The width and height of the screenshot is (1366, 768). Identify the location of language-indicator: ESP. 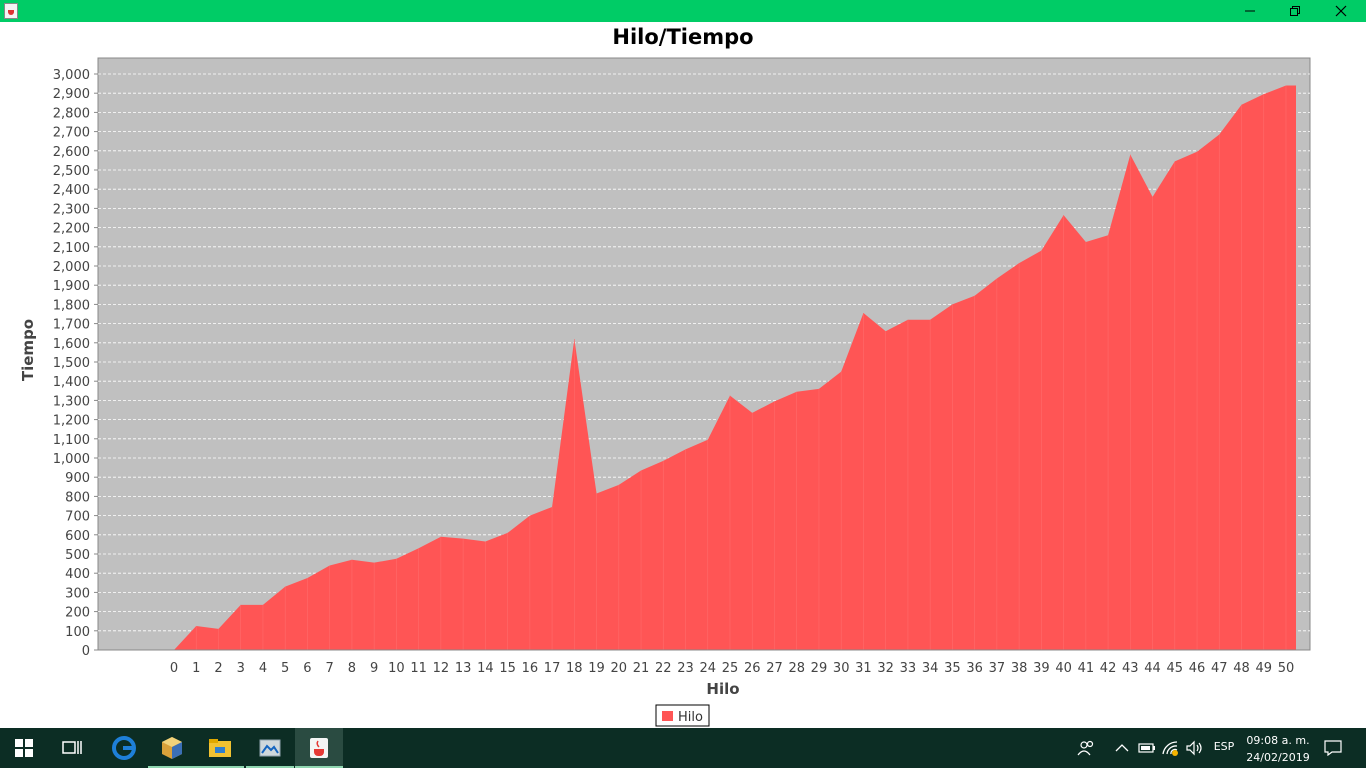
(1224, 746).